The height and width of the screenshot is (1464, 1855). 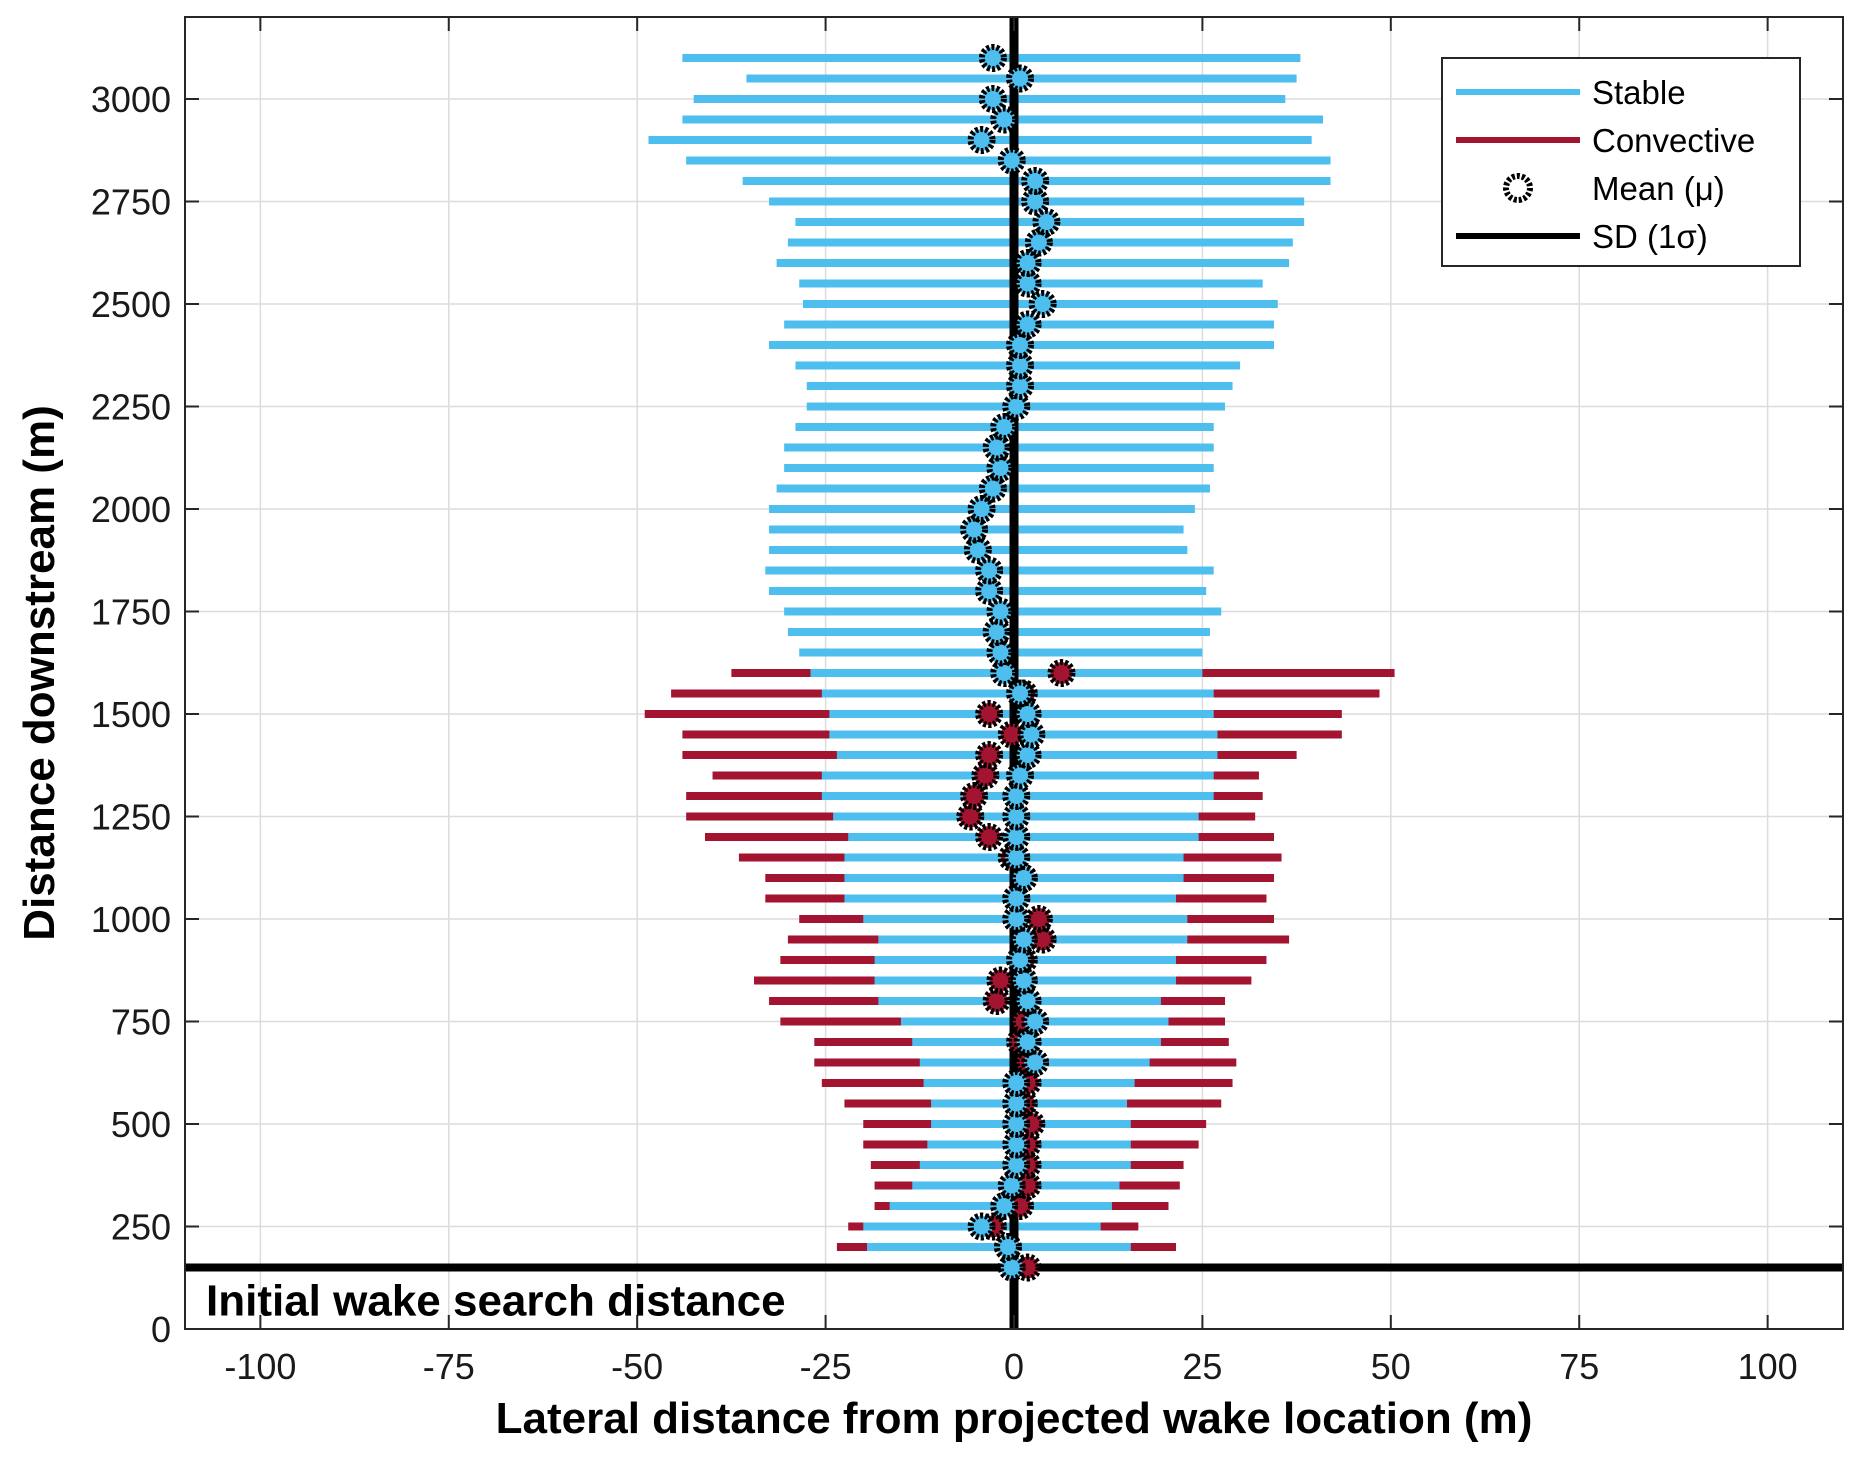 I want to click on legend-sd-label: SD (1σ), so click(x=1650, y=236).